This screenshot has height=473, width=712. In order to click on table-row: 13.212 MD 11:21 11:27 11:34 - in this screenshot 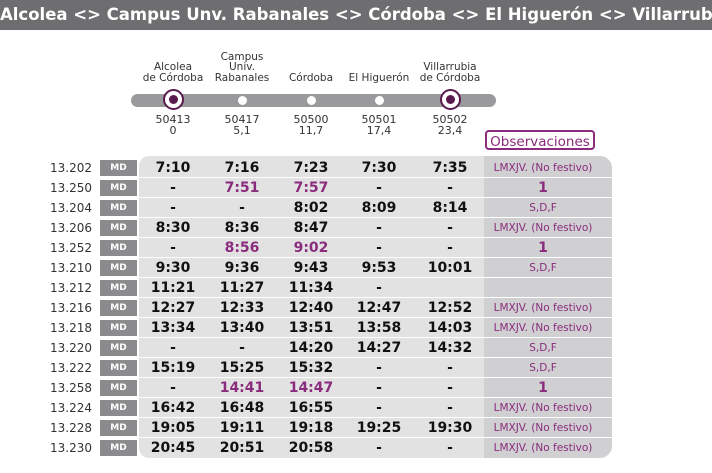, I will do `click(356, 288)`.